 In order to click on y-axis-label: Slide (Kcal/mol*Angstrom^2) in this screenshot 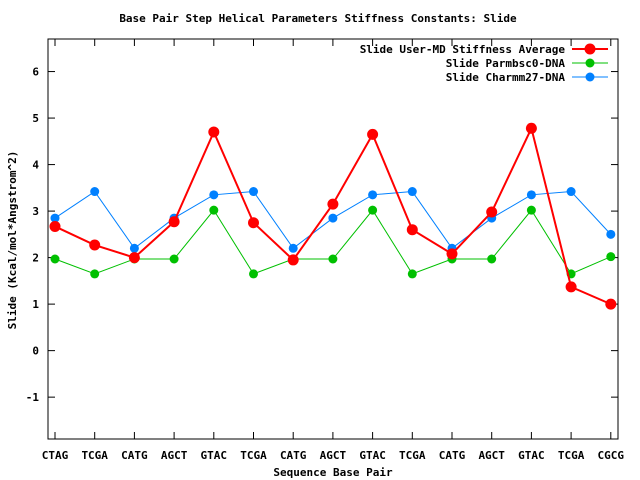, I will do `click(12, 240)`.